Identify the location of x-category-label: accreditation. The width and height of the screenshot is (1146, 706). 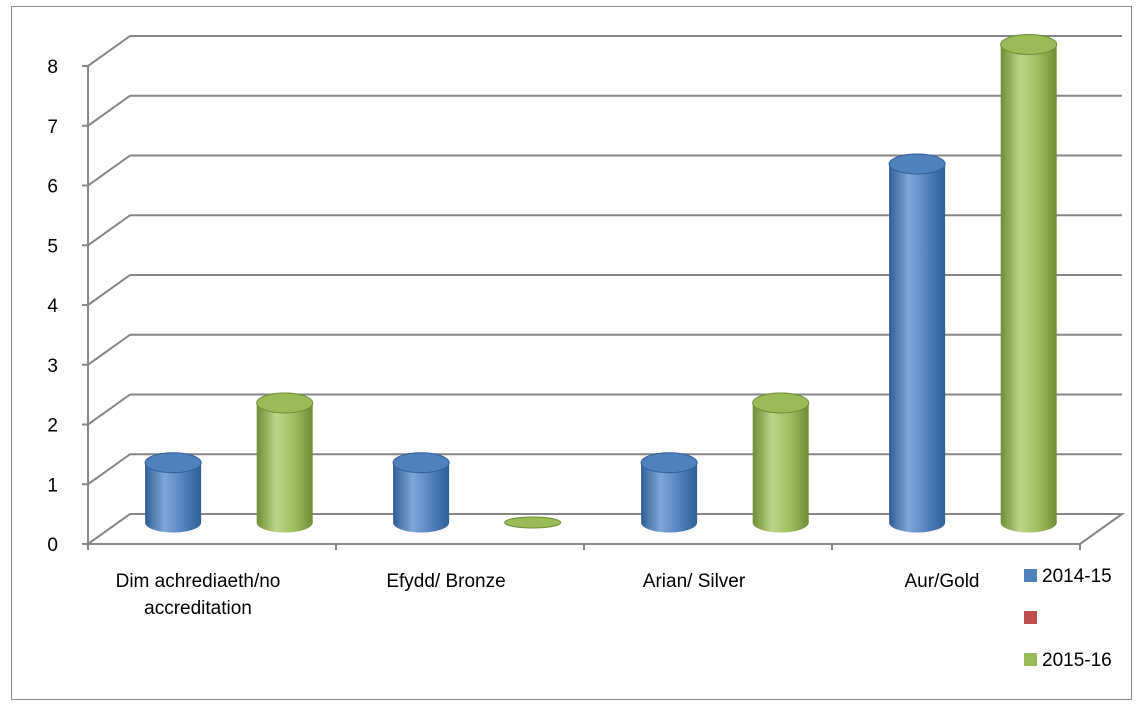
(198, 608).